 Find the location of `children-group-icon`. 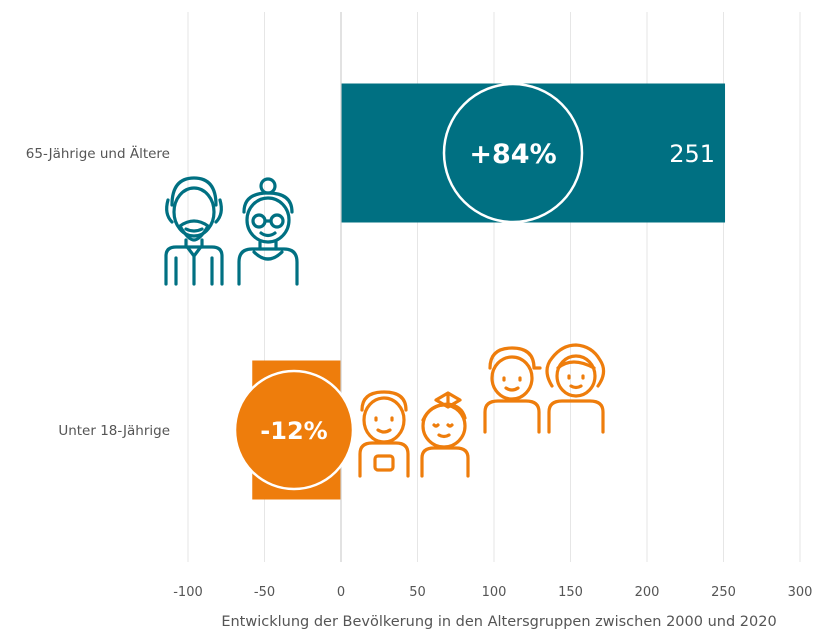

children-group-icon is located at coordinates (482, 410).